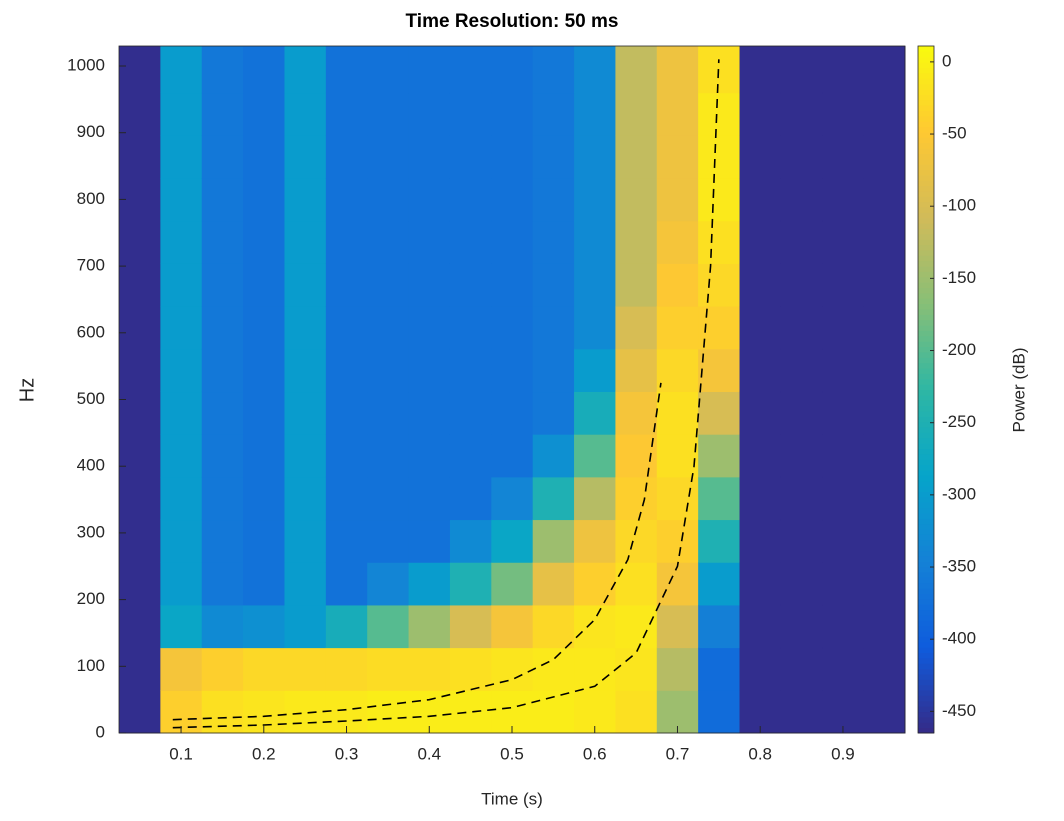 This screenshot has width=1064, height=821. Describe the element at coordinates (512, 798) in the screenshot. I see `x-axis-label: Time (s)` at that location.